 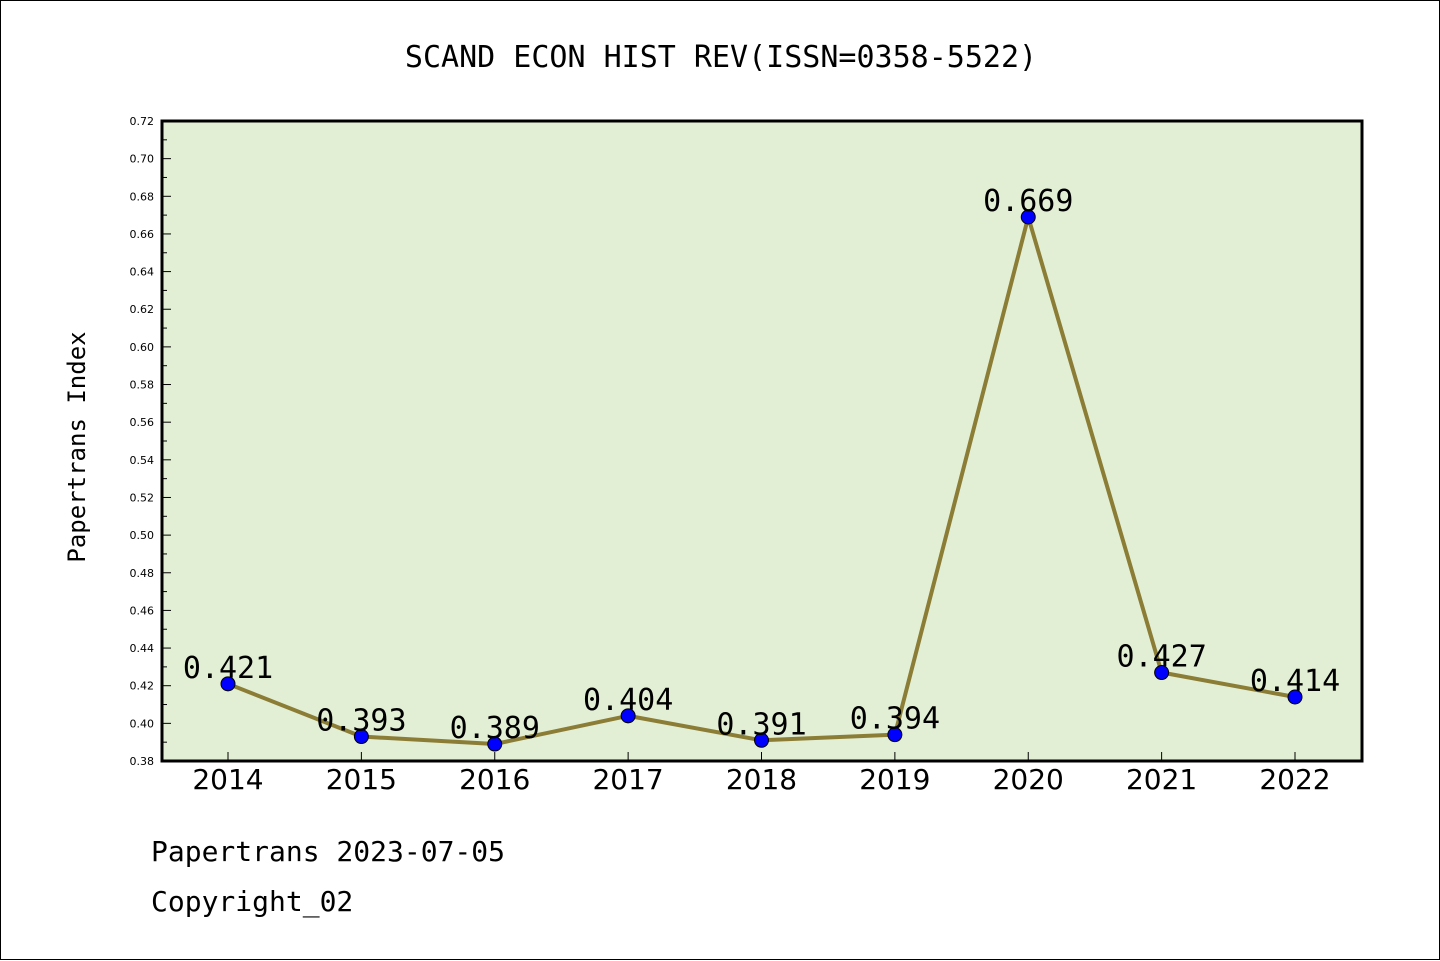 What do you see at coordinates (895, 719) in the screenshot?
I see `data-label: 0.394` at bounding box center [895, 719].